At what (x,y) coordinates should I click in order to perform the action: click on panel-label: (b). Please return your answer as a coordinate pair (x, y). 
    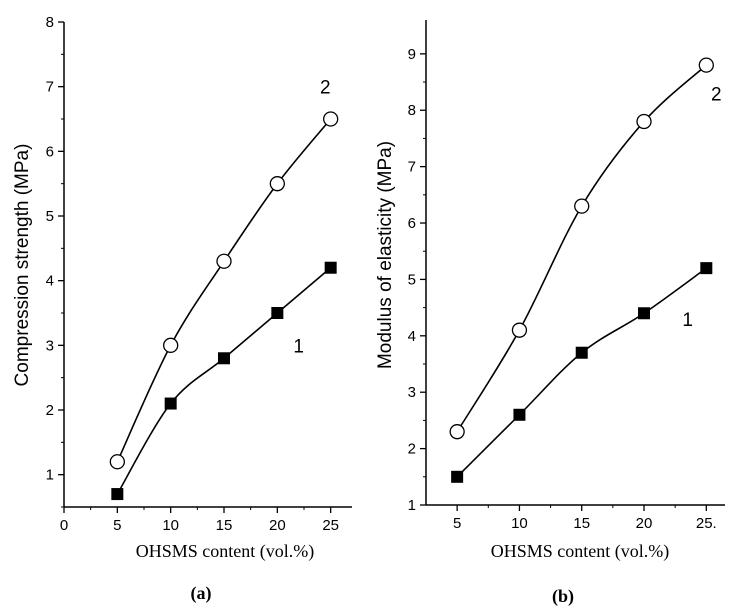
    Looking at the image, I should click on (563, 596).